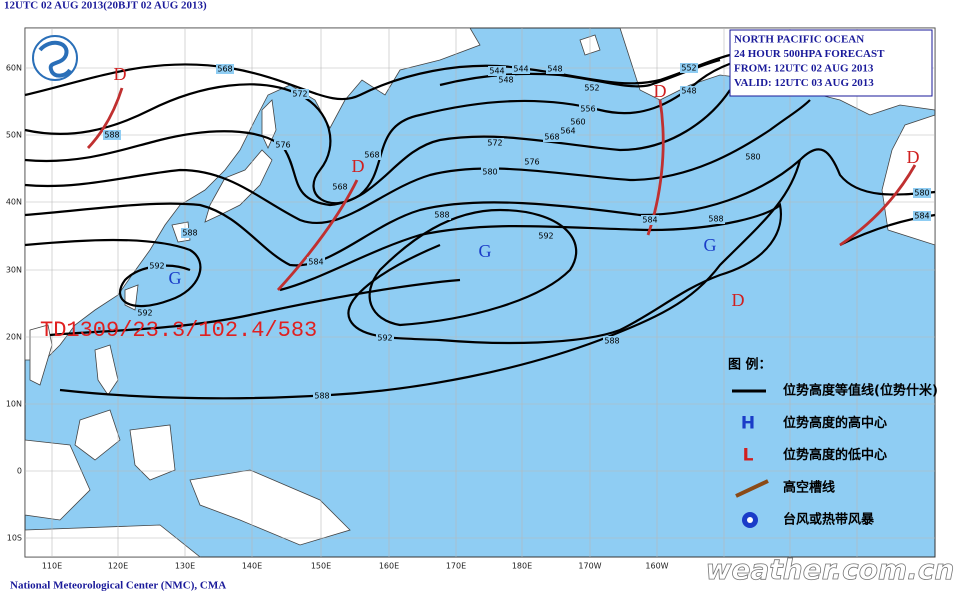 The width and height of the screenshot is (960, 592). What do you see at coordinates (52, 566) in the screenshot?
I see `lon-label: 110E` at bounding box center [52, 566].